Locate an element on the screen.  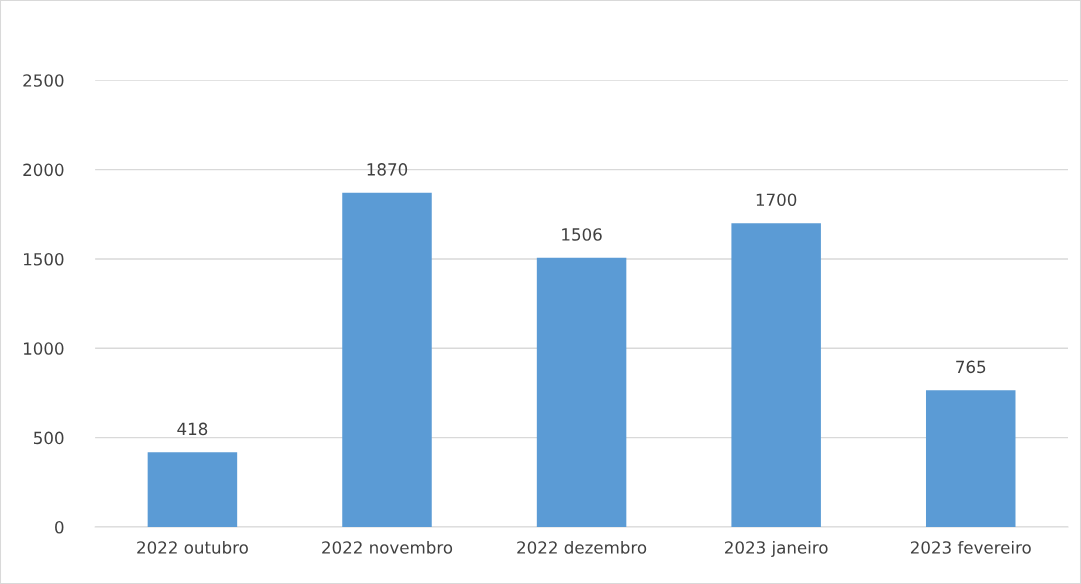
y-tick-label: 500 is located at coordinates (49, 438).